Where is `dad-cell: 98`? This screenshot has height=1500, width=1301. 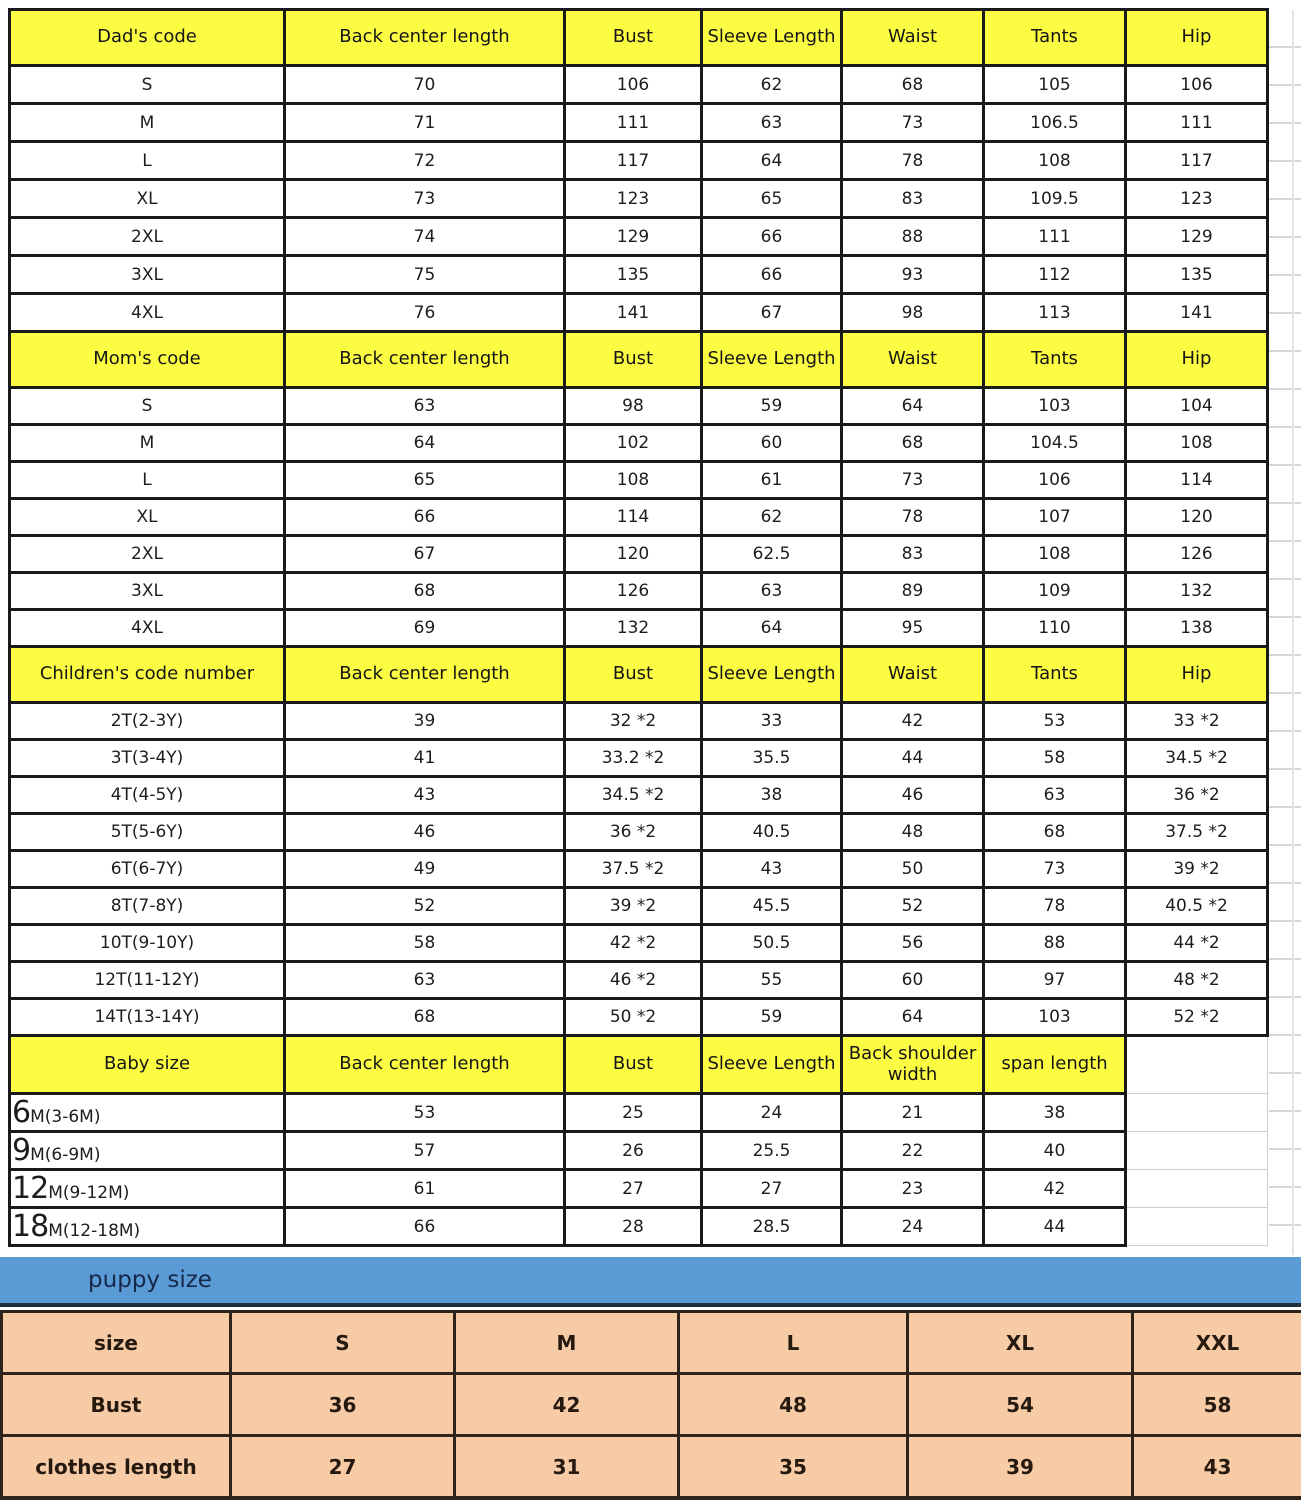
dad-cell: 98 is located at coordinates (912, 312).